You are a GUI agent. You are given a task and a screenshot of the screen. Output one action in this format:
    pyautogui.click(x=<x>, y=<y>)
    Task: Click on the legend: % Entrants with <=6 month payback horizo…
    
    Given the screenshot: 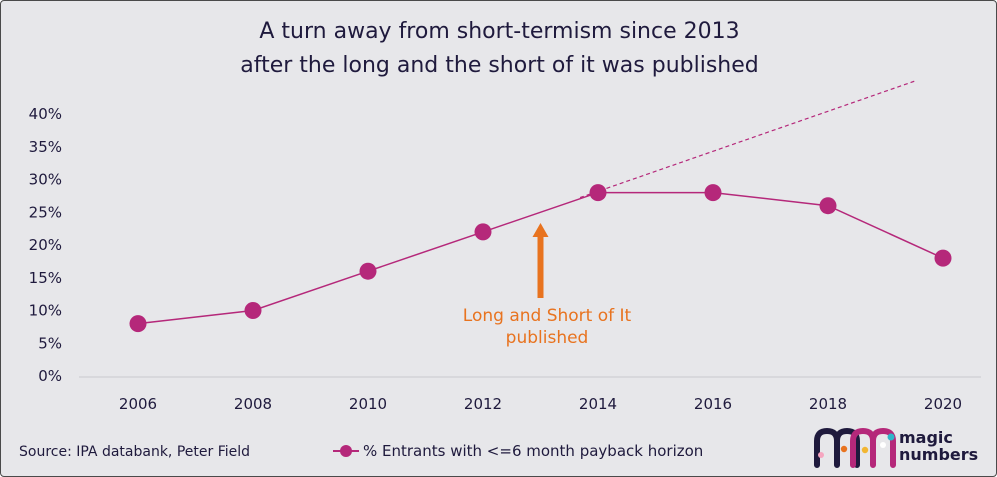 What is the action you would take?
    pyautogui.click(x=518, y=451)
    